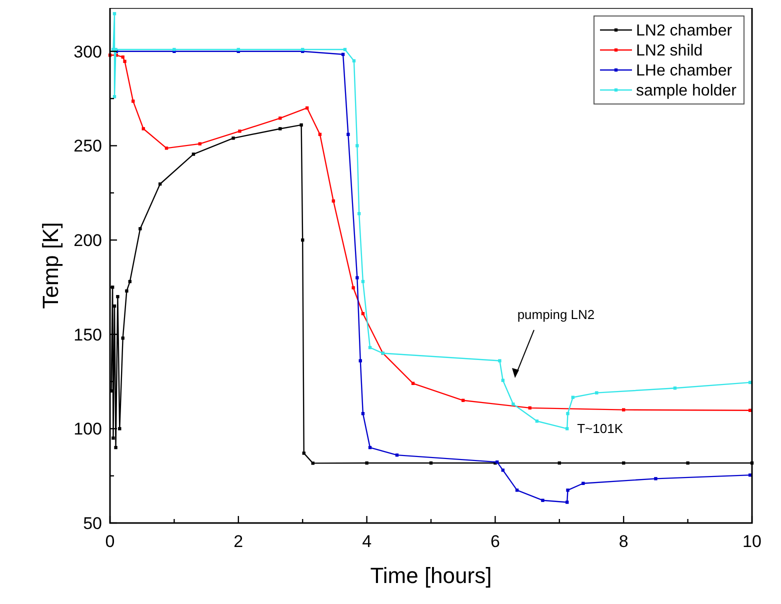 This screenshot has height=604, width=781. I want to click on x-tick-label: 10, so click(752, 541).